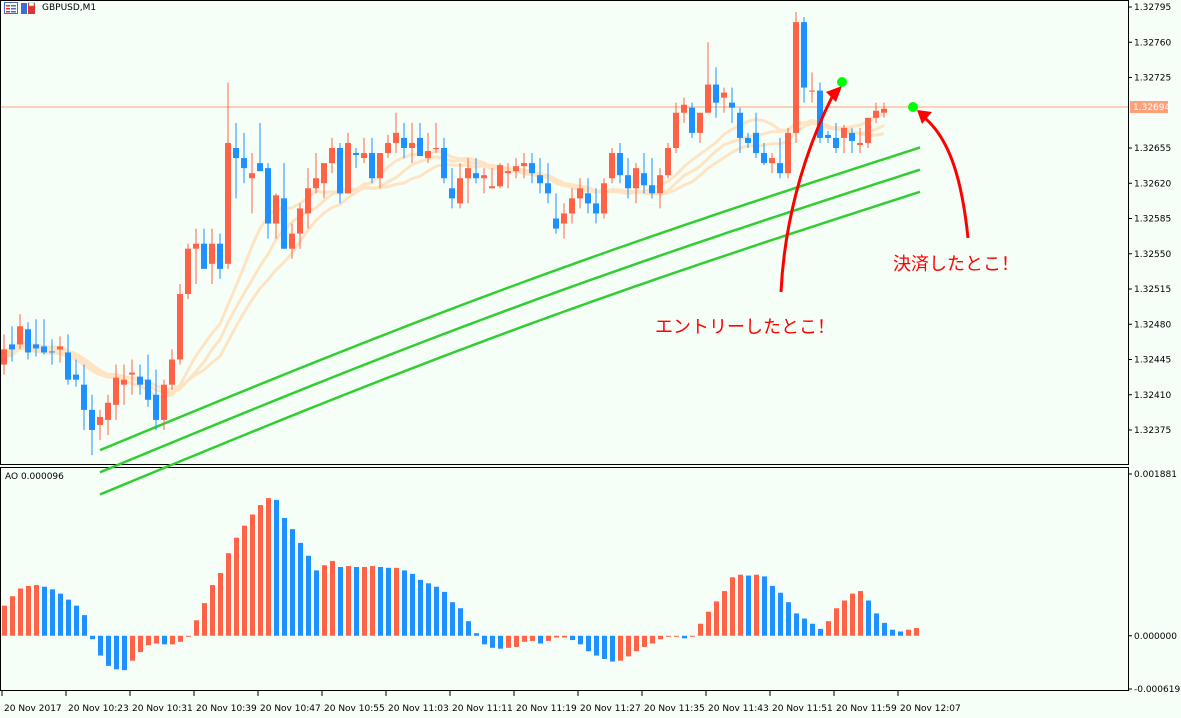  What do you see at coordinates (11, 8) in the screenshot?
I see `chart-window-icon` at bounding box center [11, 8].